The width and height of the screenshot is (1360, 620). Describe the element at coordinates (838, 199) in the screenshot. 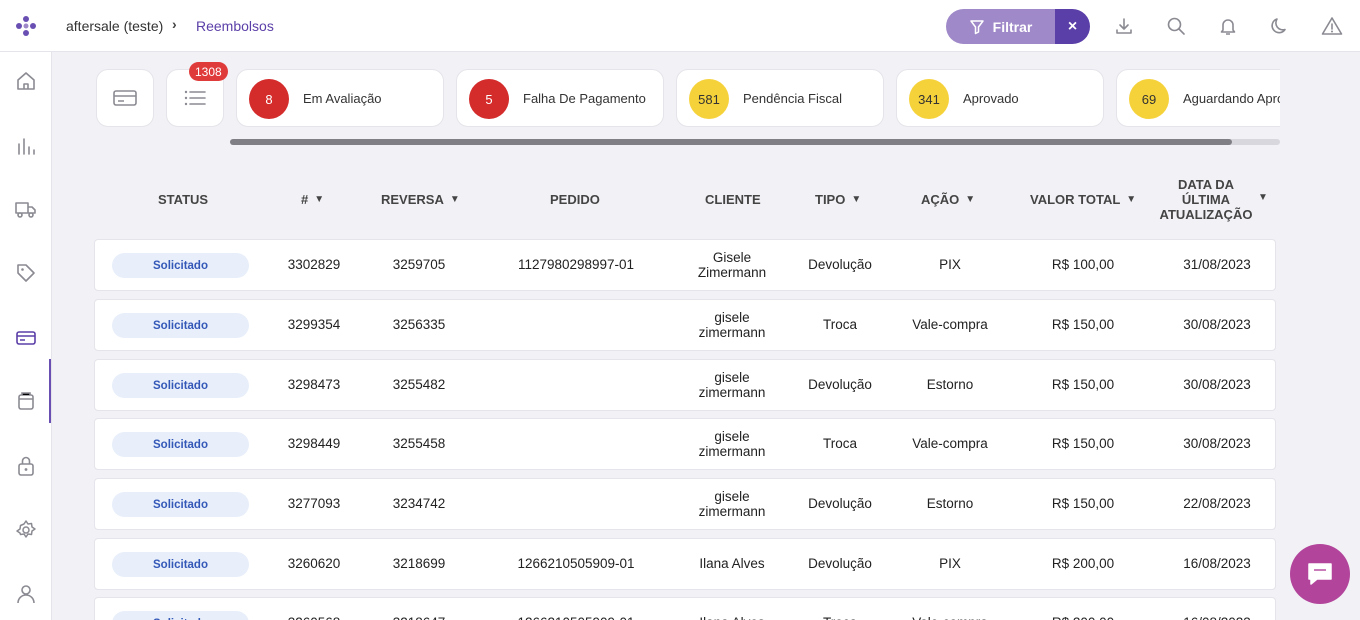

I see `column-header-tipo: TIPO ▼` at that location.